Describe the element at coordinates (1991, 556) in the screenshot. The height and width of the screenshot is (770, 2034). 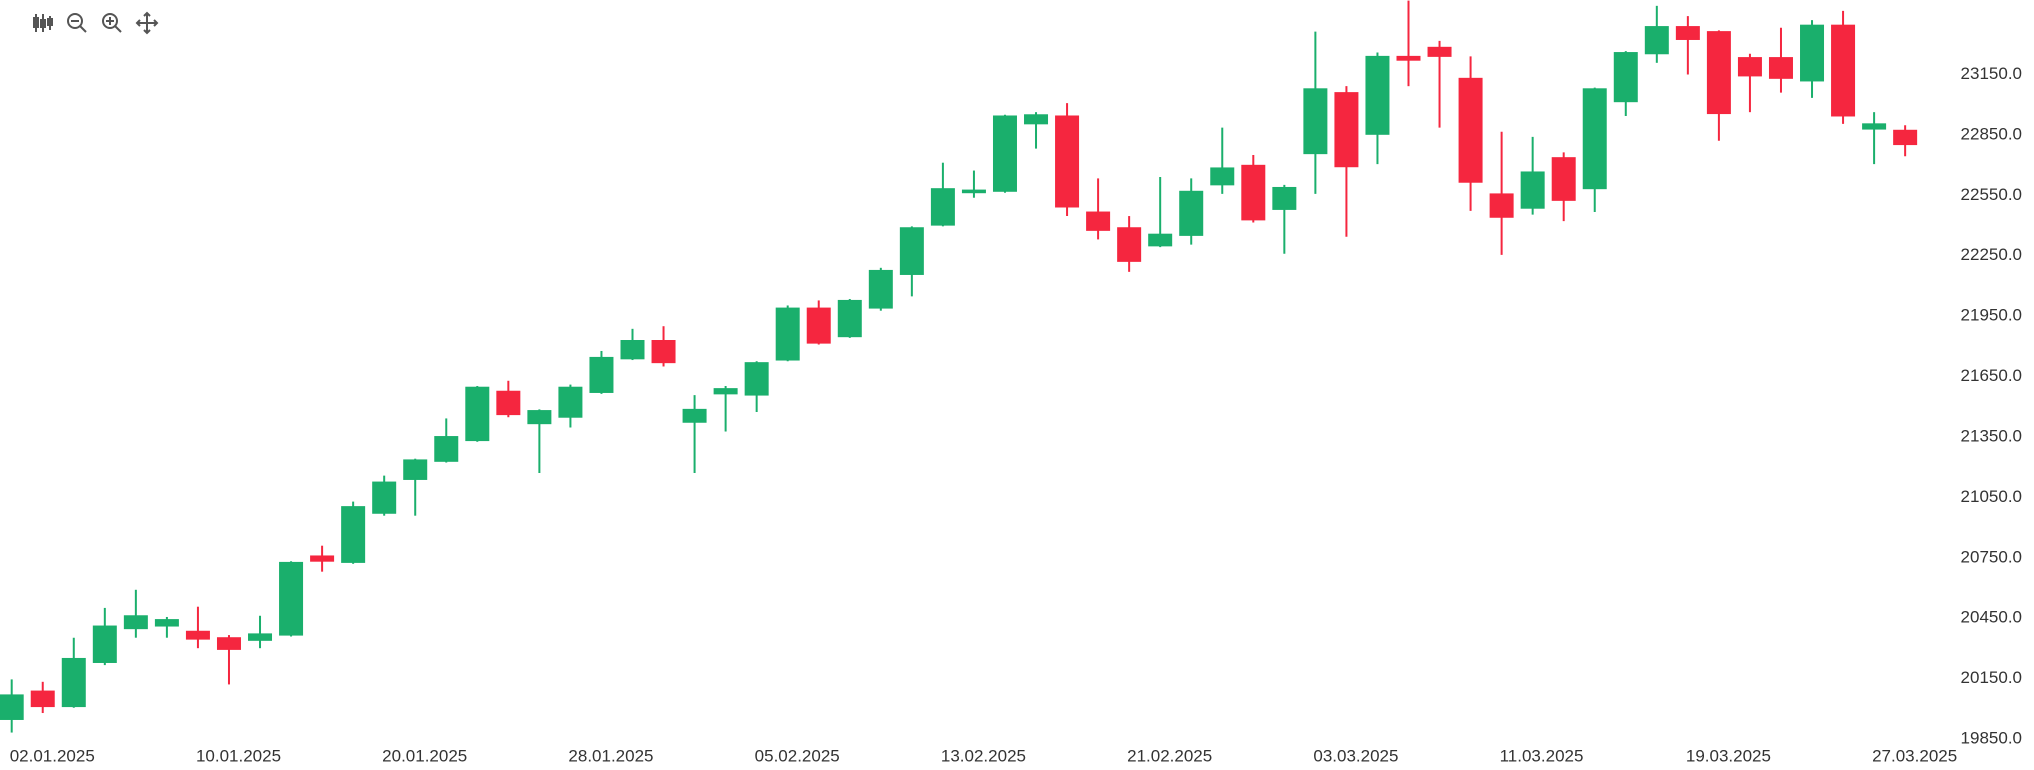
I see `y-tick-label: 20750.0` at that location.